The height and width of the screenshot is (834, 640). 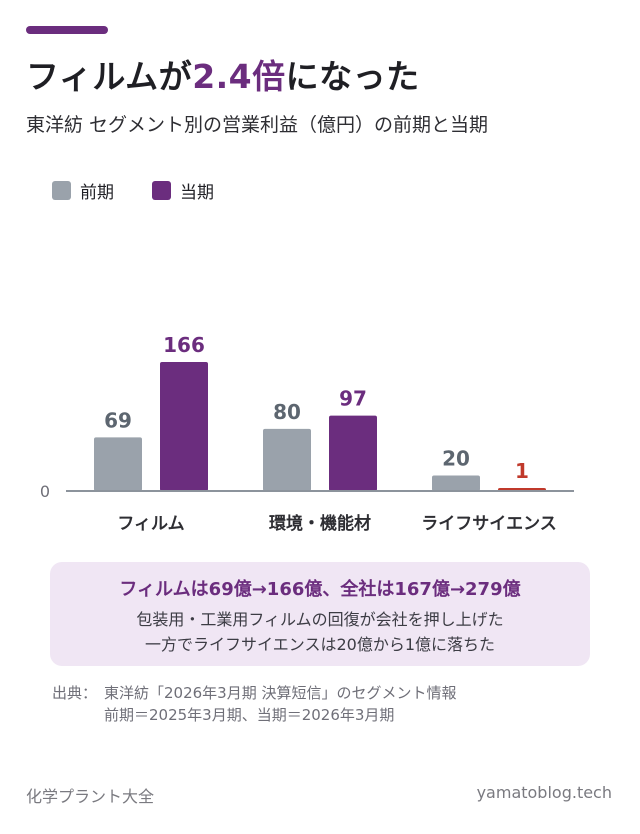 I want to click on footer-site: yamatoblog.tech, so click(x=544, y=792).